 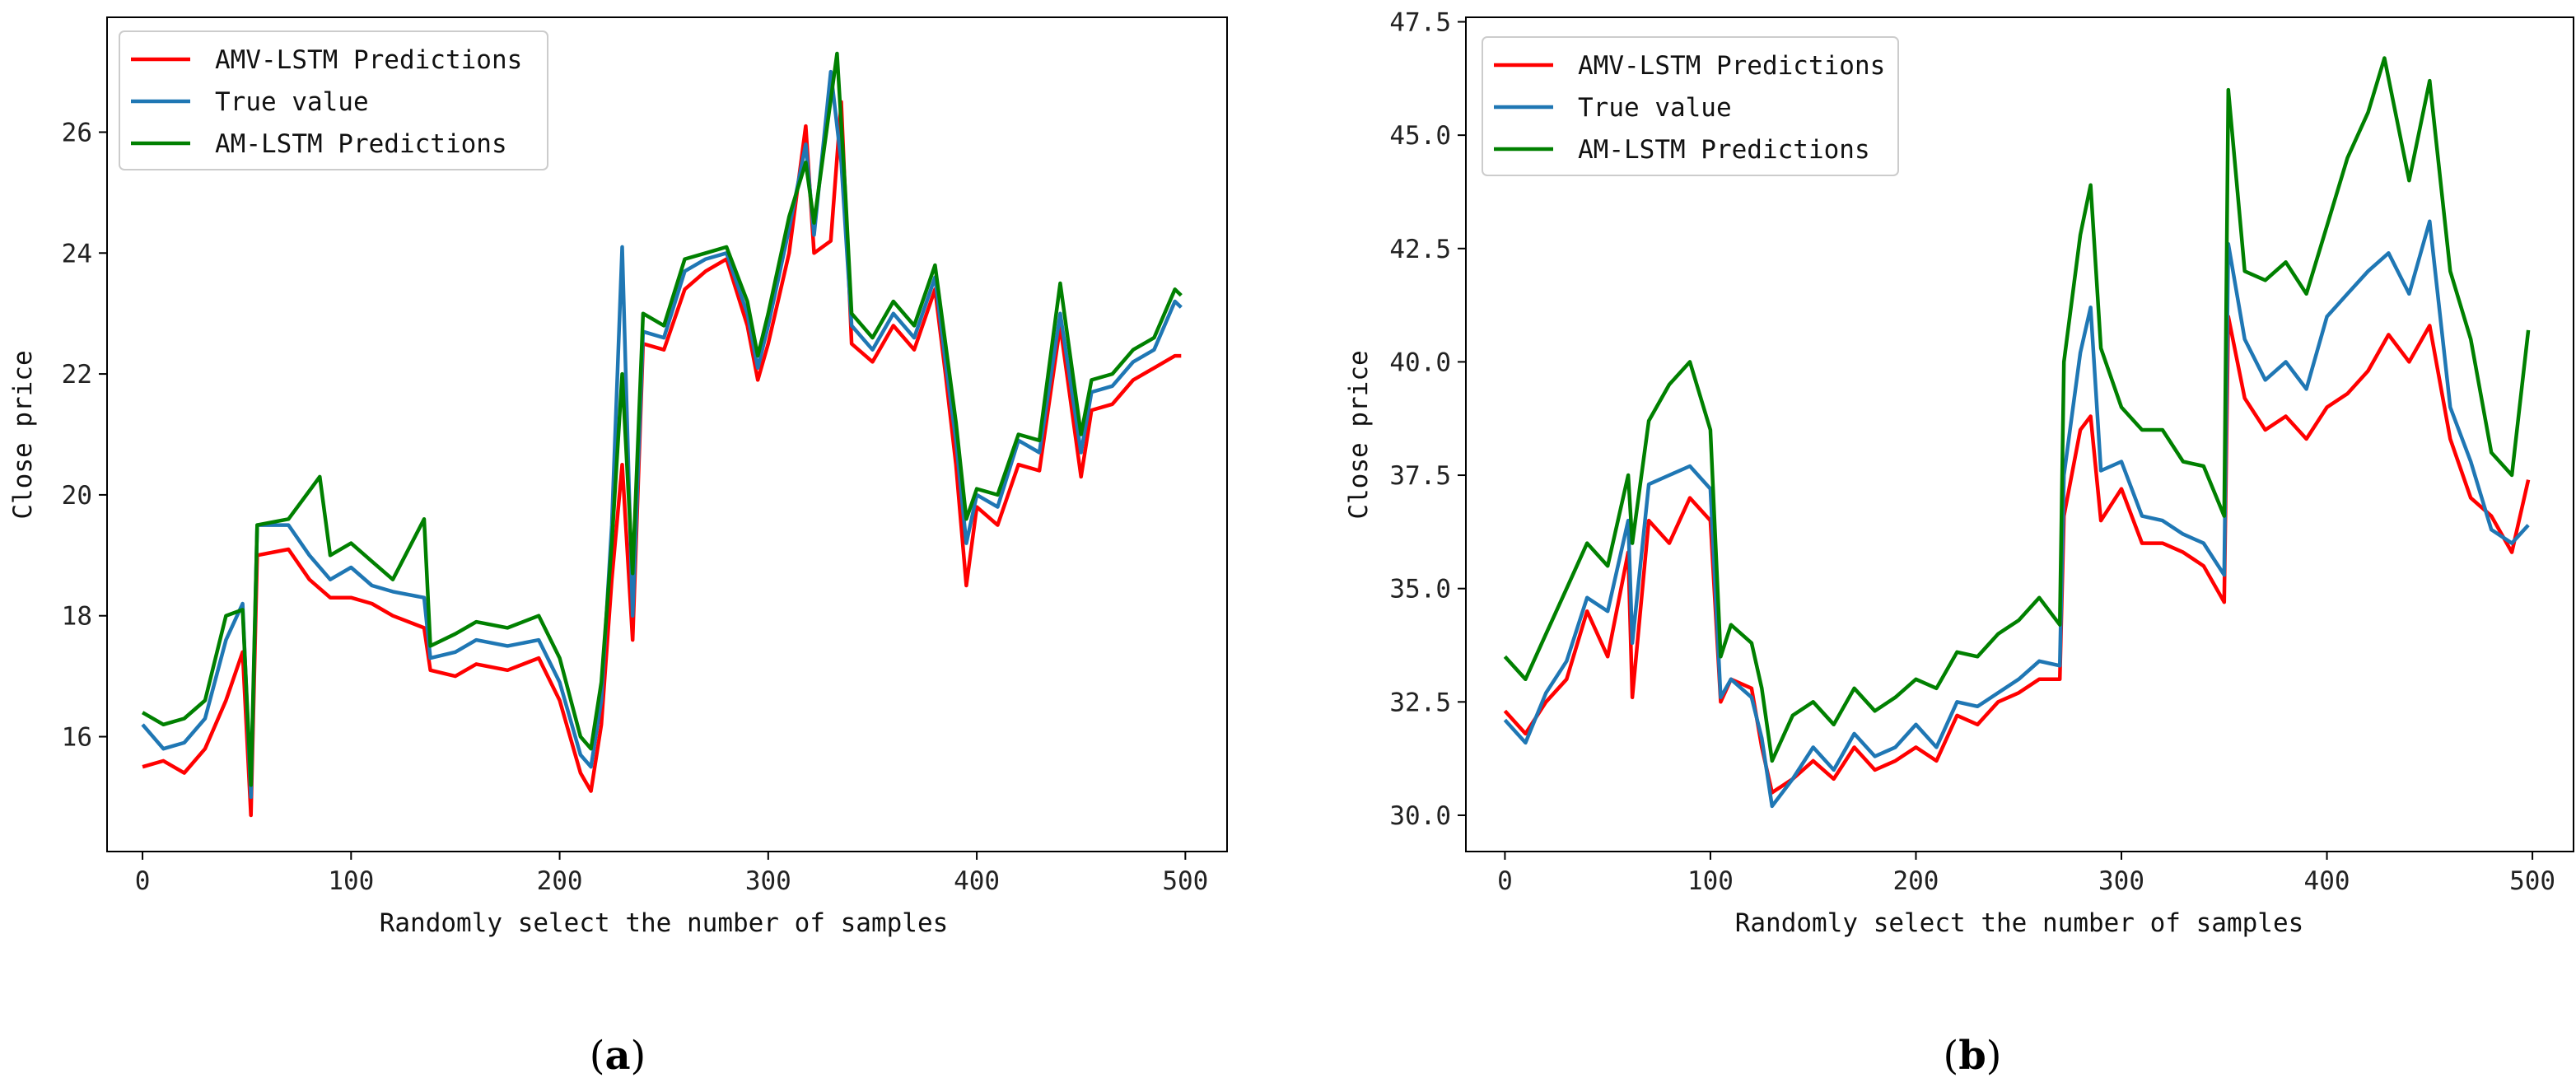 What do you see at coordinates (1420, 362) in the screenshot?
I see `y-tick-label: 40.0` at bounding box center [1420, 362].